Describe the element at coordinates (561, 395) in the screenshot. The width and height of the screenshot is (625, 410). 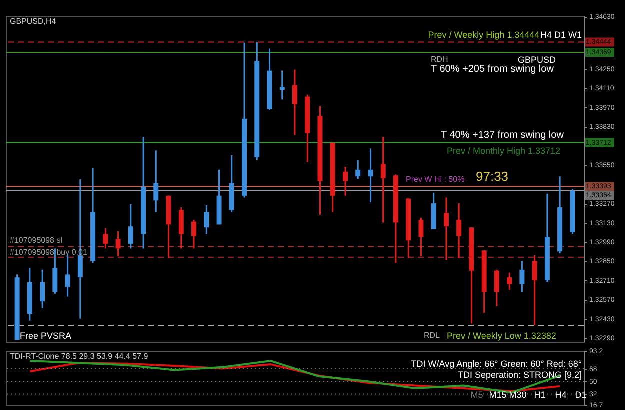
I see `annotation: H4` at that location.